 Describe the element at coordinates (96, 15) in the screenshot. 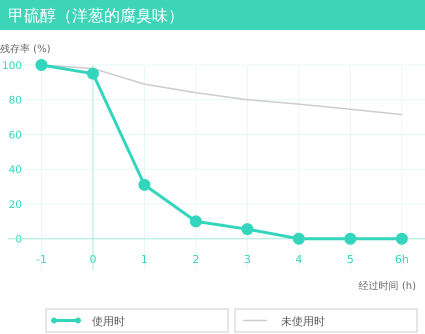

I see `chart-title: 甲硫醇（洋葱的腐臭味）` at that location.